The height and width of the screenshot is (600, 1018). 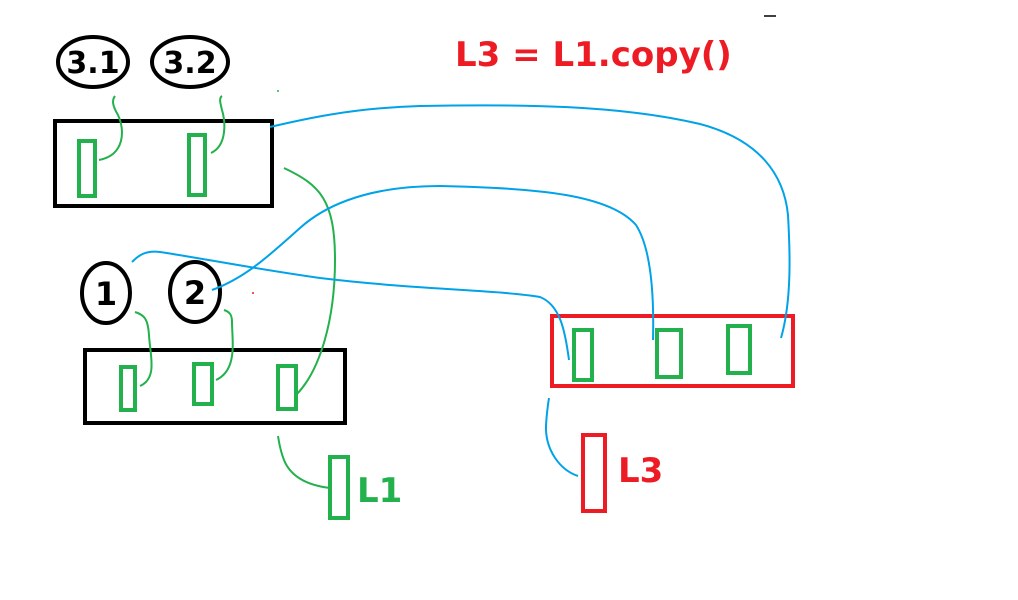 I want to click on copy-list-box, so click(x=672, y=351).